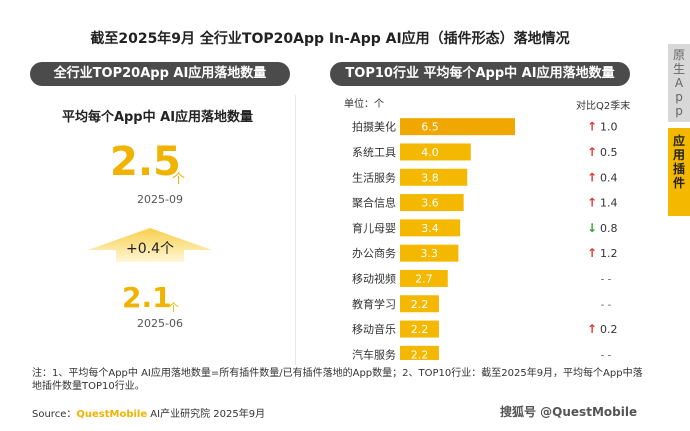  I want to click on category-label: 系统工具, so click(374, 152).